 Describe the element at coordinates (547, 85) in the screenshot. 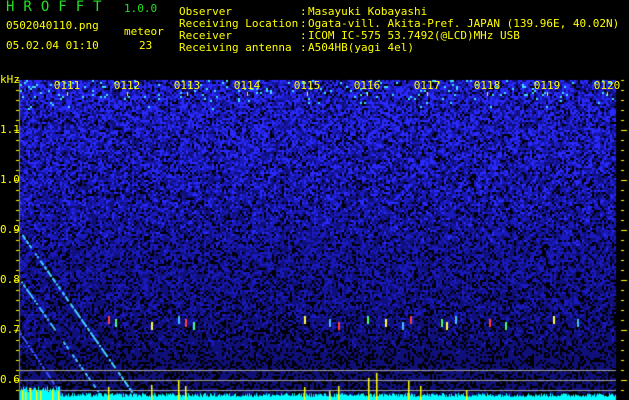

I see `time-label: 0119` at that location.